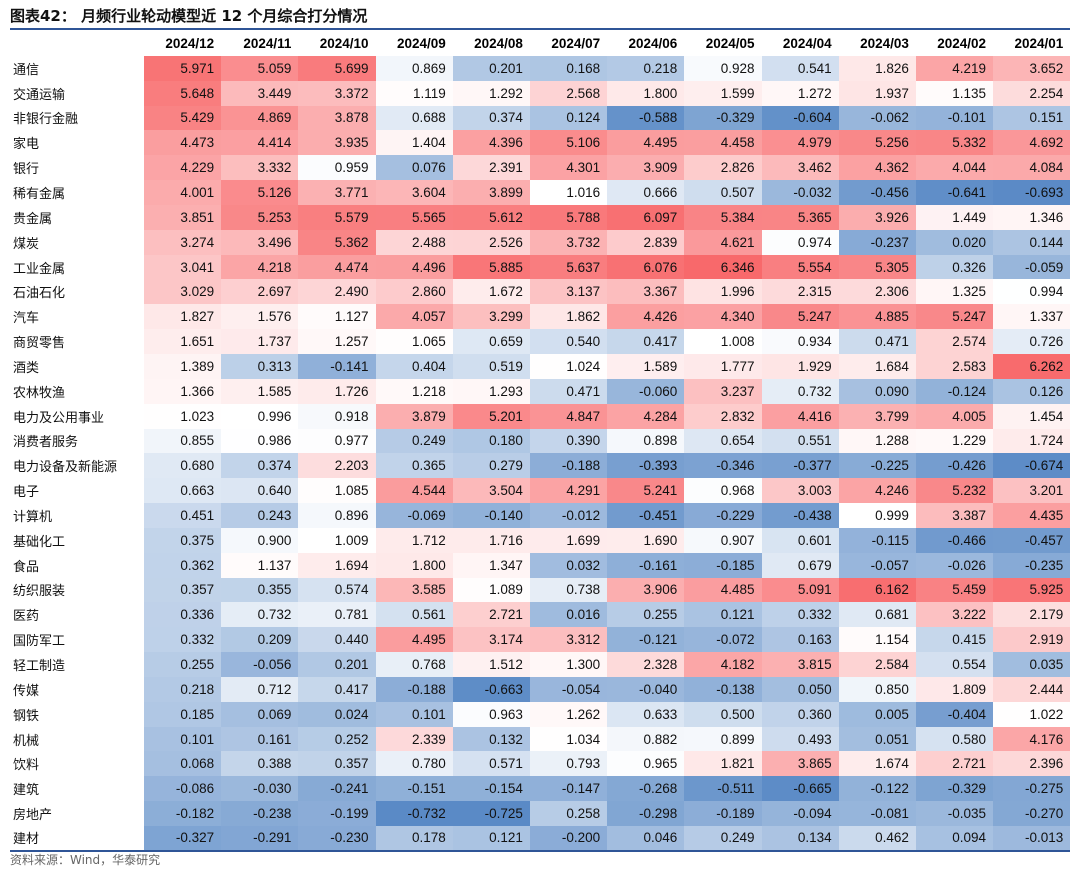  I want to click on heat-cell: 3.732, so click(568, 242).